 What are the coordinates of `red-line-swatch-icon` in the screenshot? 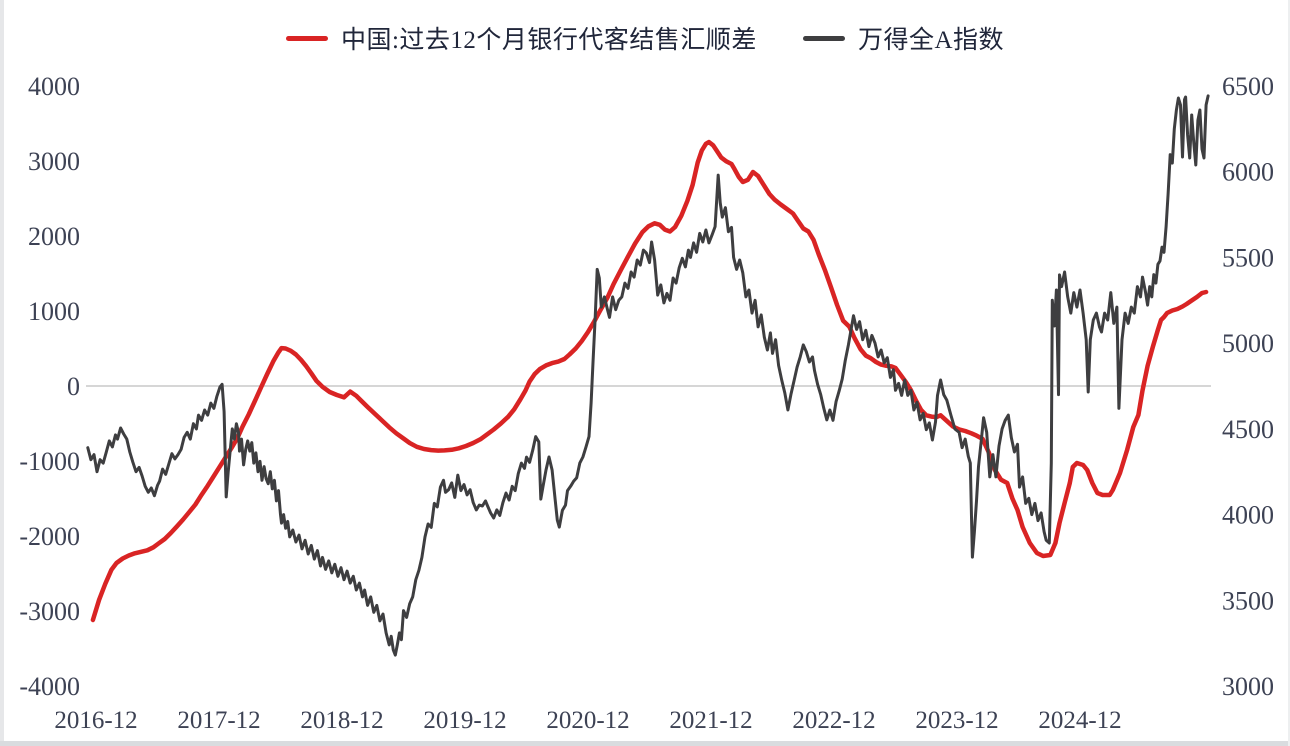 It's located at (306, 38).